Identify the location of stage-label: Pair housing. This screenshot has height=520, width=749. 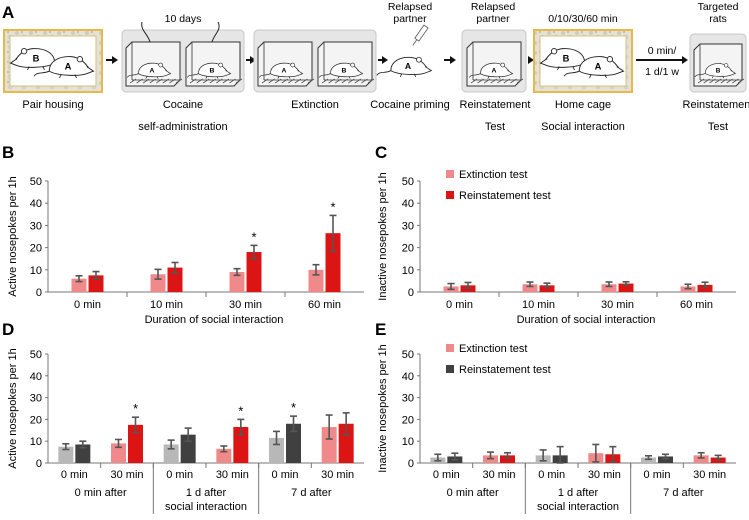
(52, 105).